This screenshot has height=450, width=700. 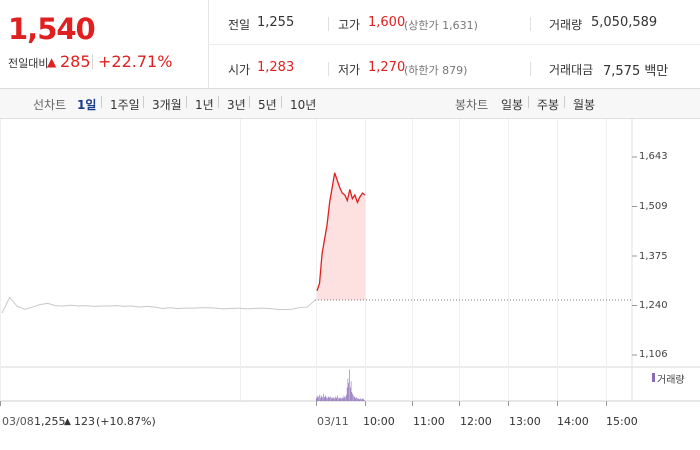 I want to click on up-arrow-icon: ▲, so click(x=67, y=422).